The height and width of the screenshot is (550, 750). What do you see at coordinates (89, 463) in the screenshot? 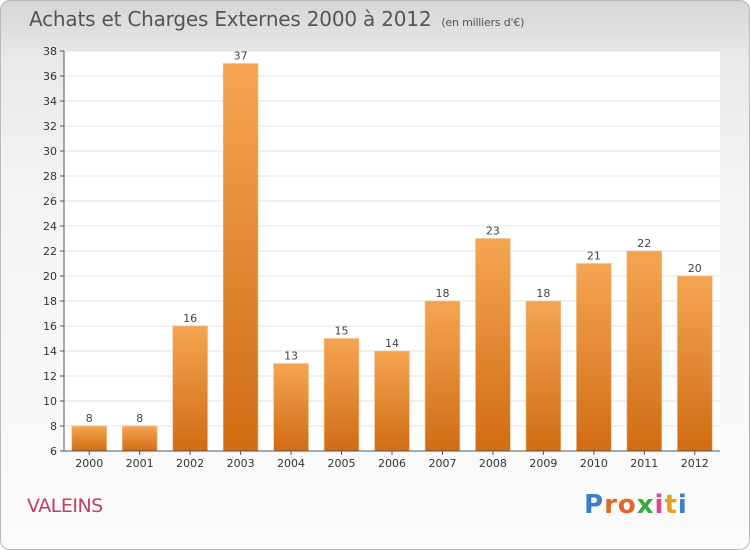
I see `x-tick-label: 2000` at bounding box center [89, 463].